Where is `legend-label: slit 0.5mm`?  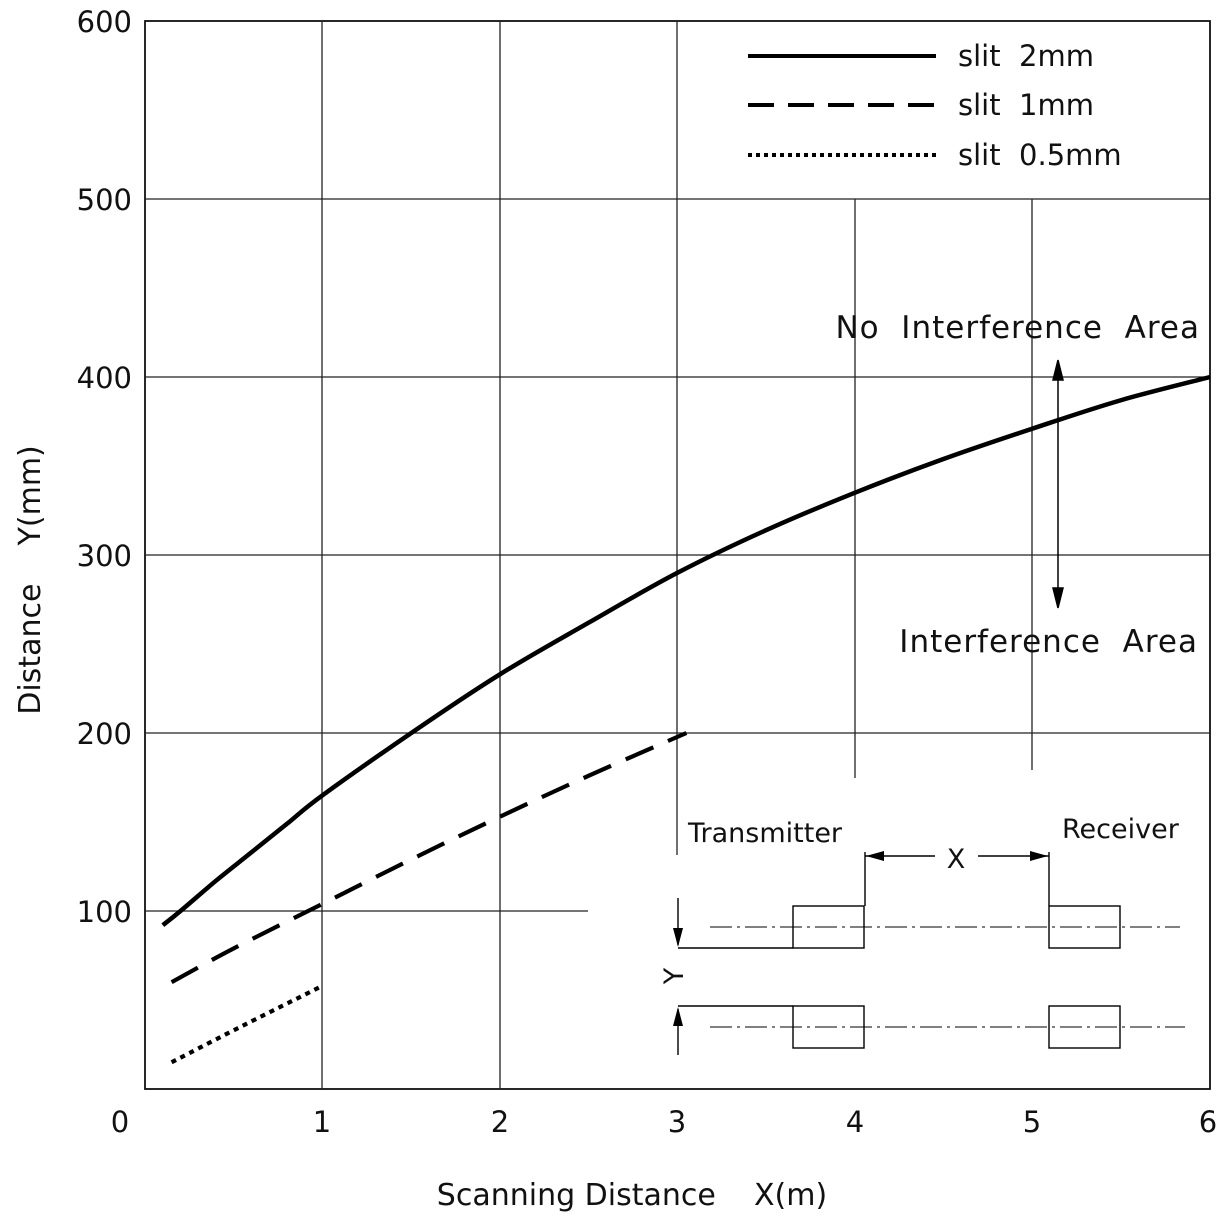 legend-label: slit 0.5mm is located at coordinates (1040, 155).